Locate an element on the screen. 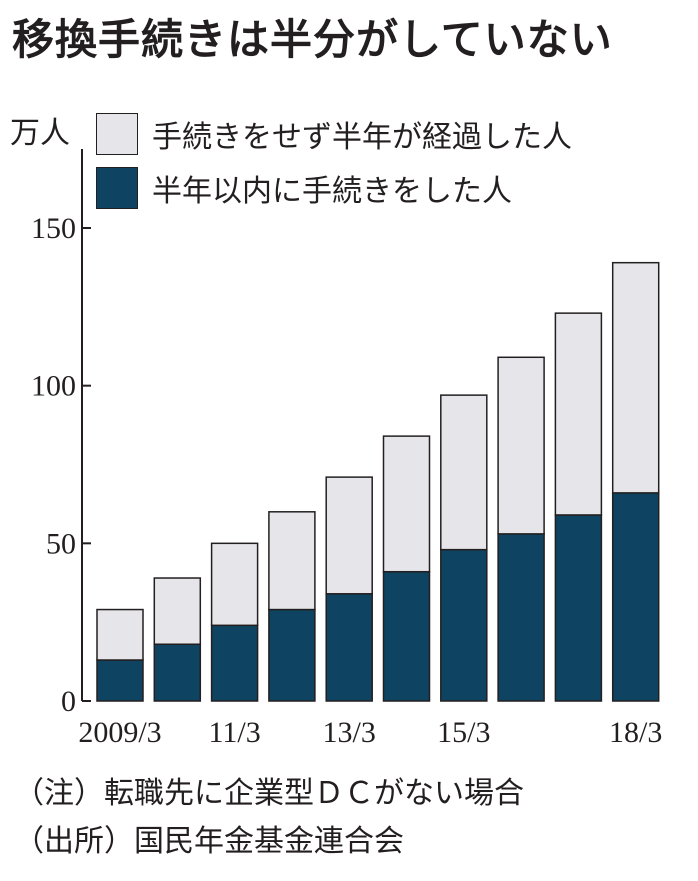 The width and height of the screenshot is (698, 881). source-note: （出所）国民年金基金連合会 is located at coordinates (209, 841).